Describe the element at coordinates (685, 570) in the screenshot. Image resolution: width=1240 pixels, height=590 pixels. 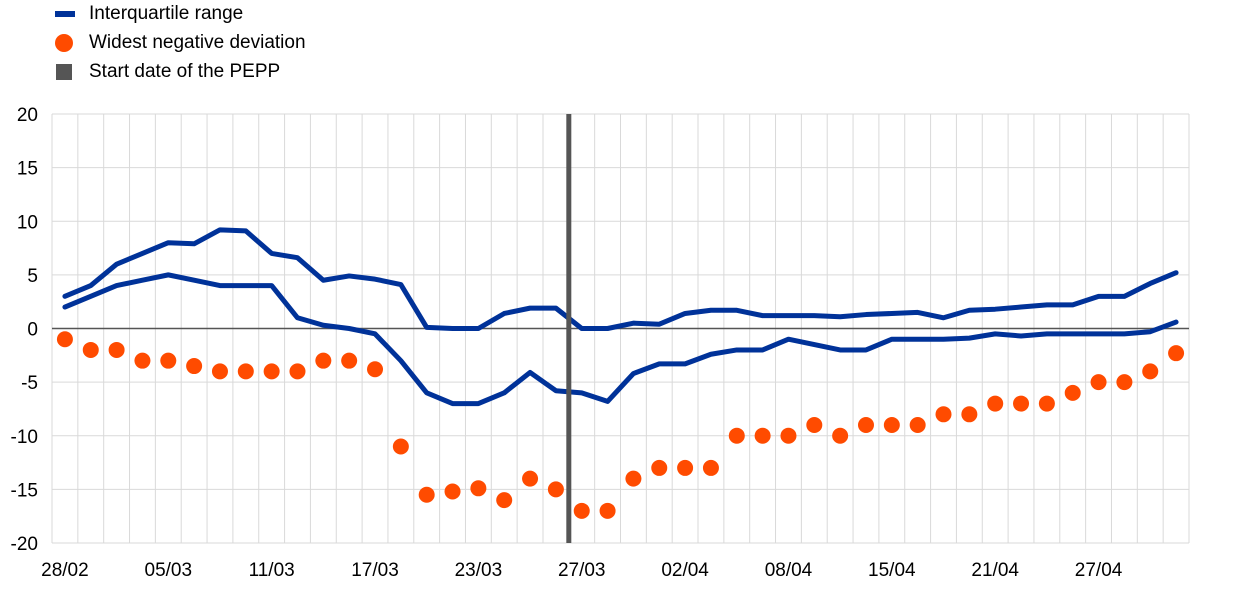
I see `x-tick-label: 02/04` at that location.